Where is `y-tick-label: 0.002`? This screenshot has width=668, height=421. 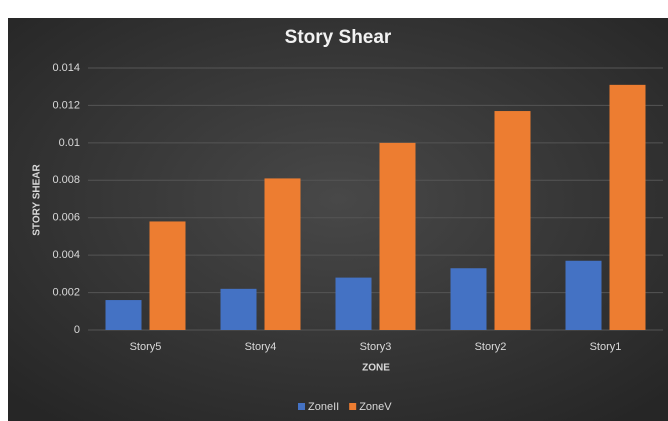 y-tick-label: 0.002 is located at coordinates (66, 292).